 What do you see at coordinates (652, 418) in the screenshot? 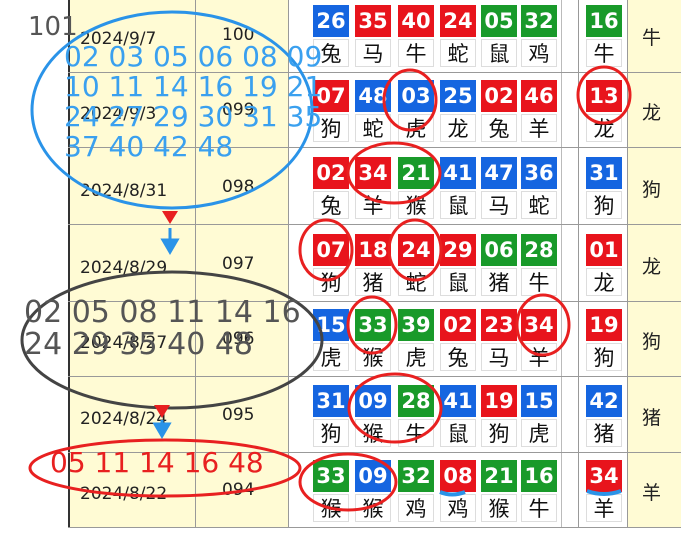
I see `row-zodiac: 猪` at bounding box center [652, 418].